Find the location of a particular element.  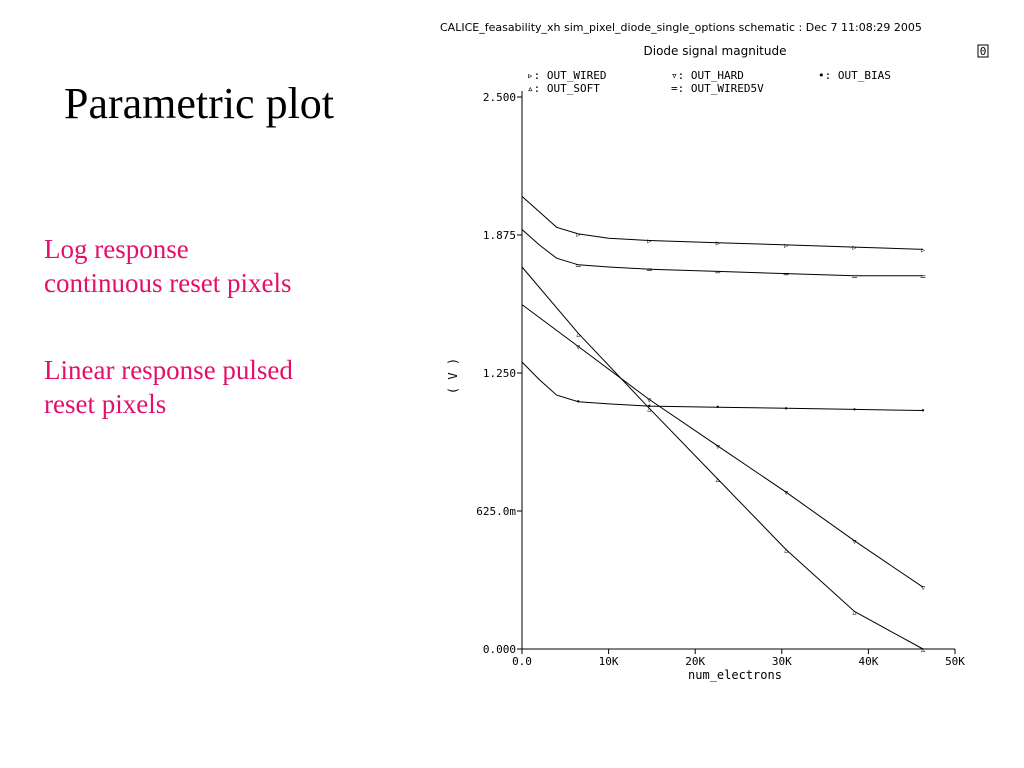

corner-mark: 0 is located at coordinates (983, 51).